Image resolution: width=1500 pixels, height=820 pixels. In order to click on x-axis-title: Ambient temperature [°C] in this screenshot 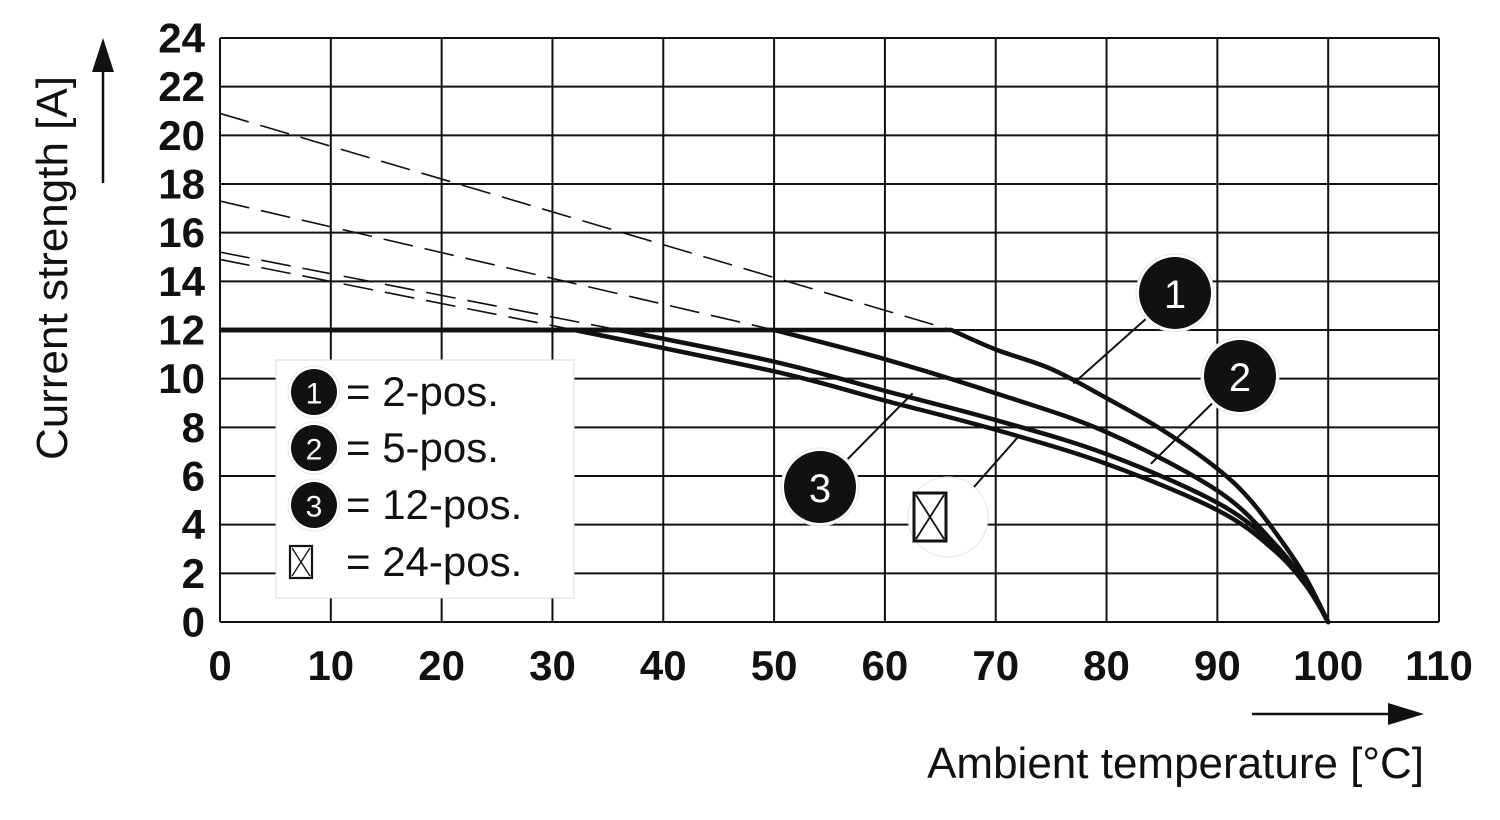, I will do `click(1175, 763)`.